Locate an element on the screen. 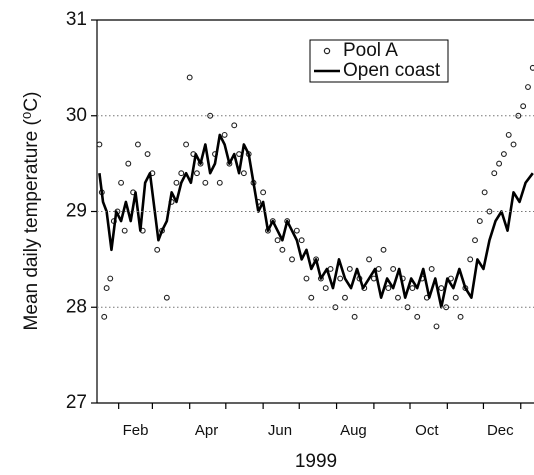  x-axis-label: 1999 is located at coordinates (316, 461).